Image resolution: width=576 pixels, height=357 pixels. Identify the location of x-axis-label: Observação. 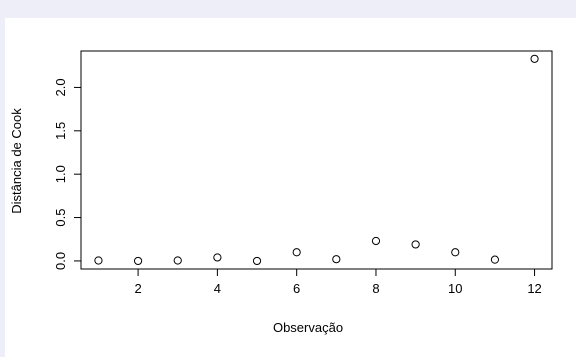
(308, 327).